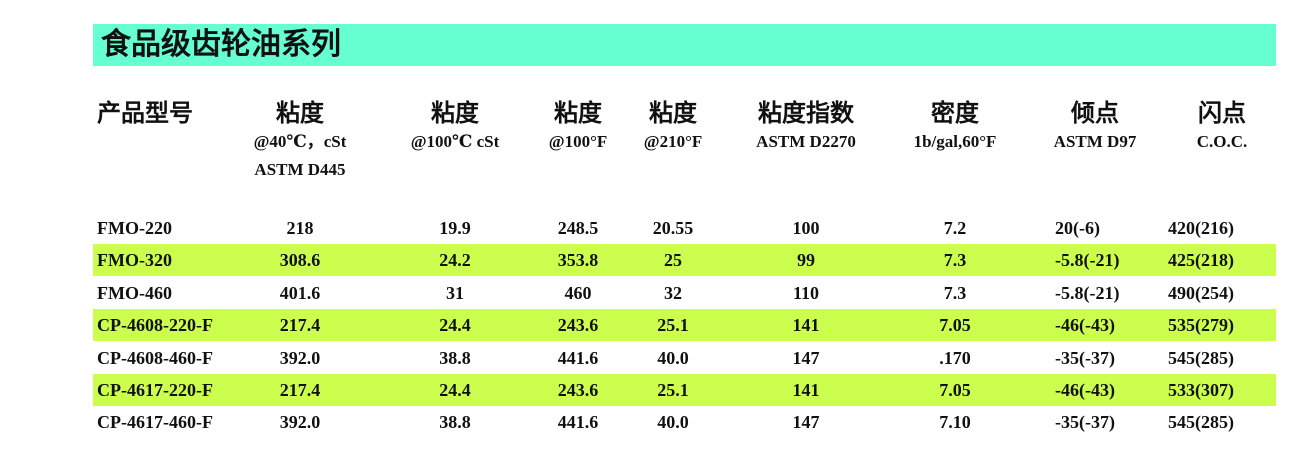  I want to click on header-sub: @100℃ cSt, so click(455, 141).